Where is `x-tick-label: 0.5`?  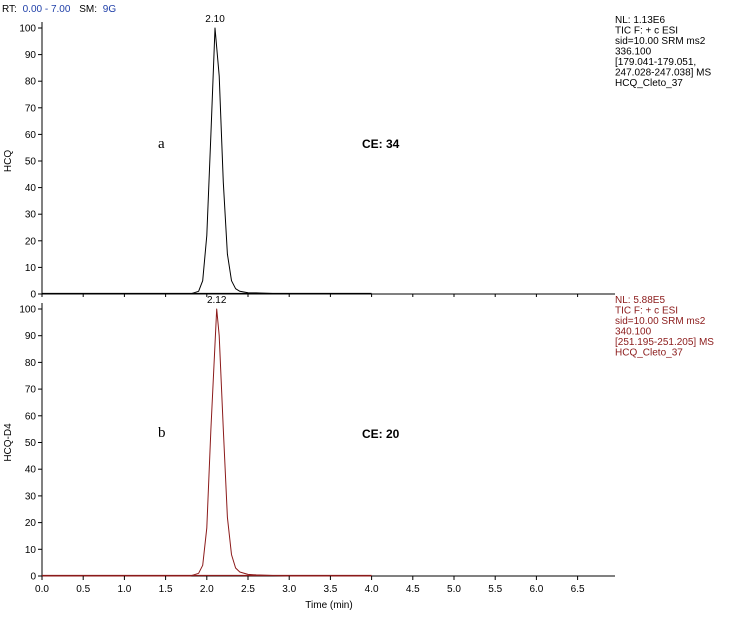
x-tick-label: 0.5 is located at coordinates (83, 589).